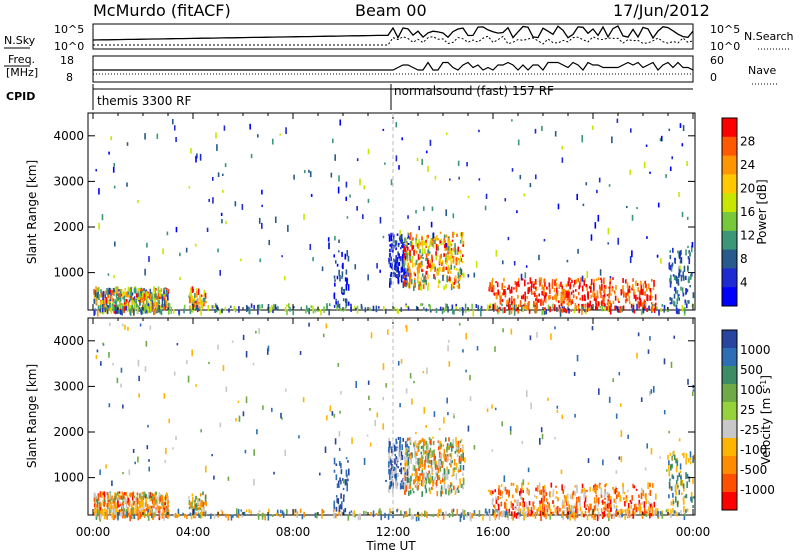 This screenshot has height=558, width=800. Describe the element at coordinates (393, 532) in the screenshot. I see `time-axis: 00:00 04:00 08:00 12:00 16:00 20:00 00:00` at that location.